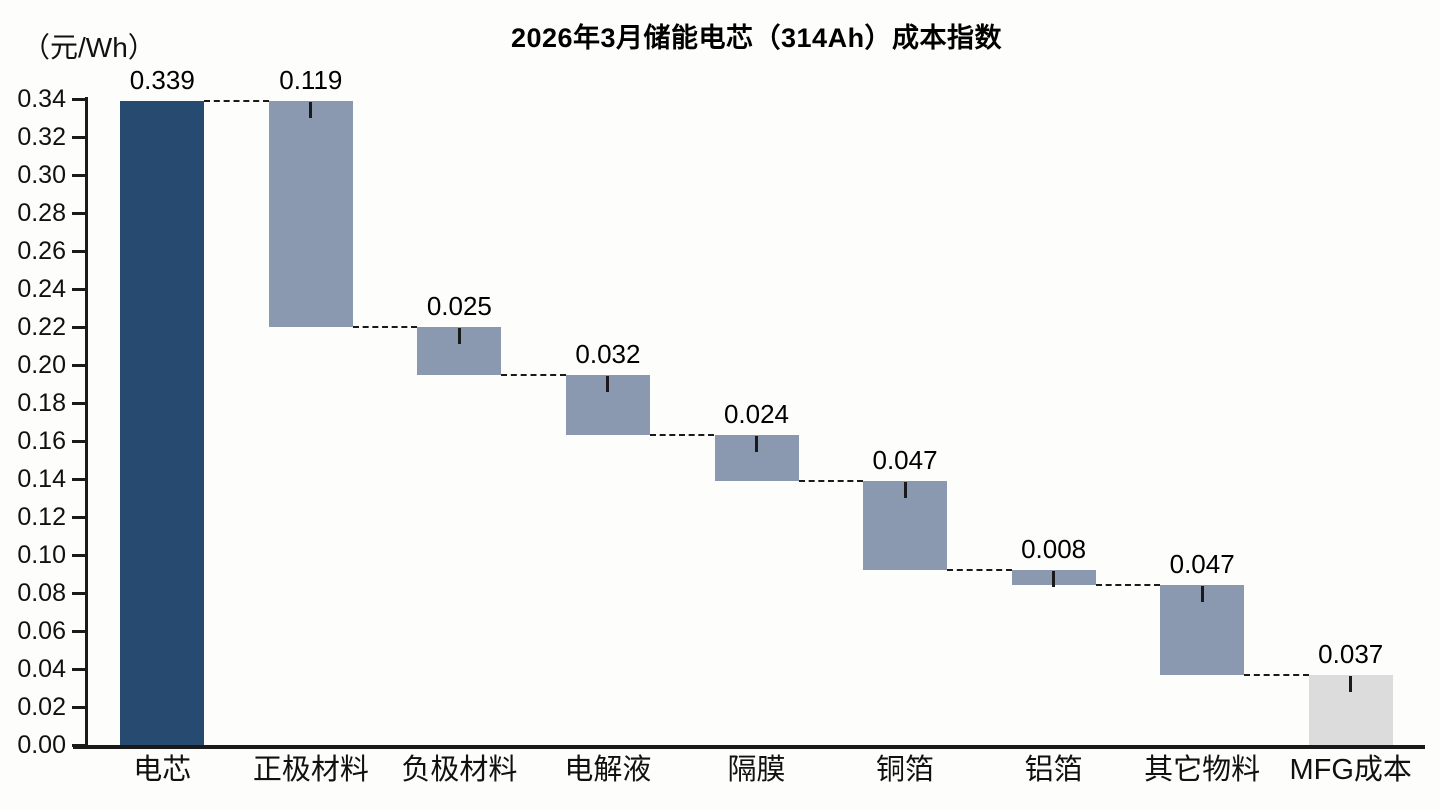  I want to click on y-axis-tick-label: 0.18, so click(41, 402).